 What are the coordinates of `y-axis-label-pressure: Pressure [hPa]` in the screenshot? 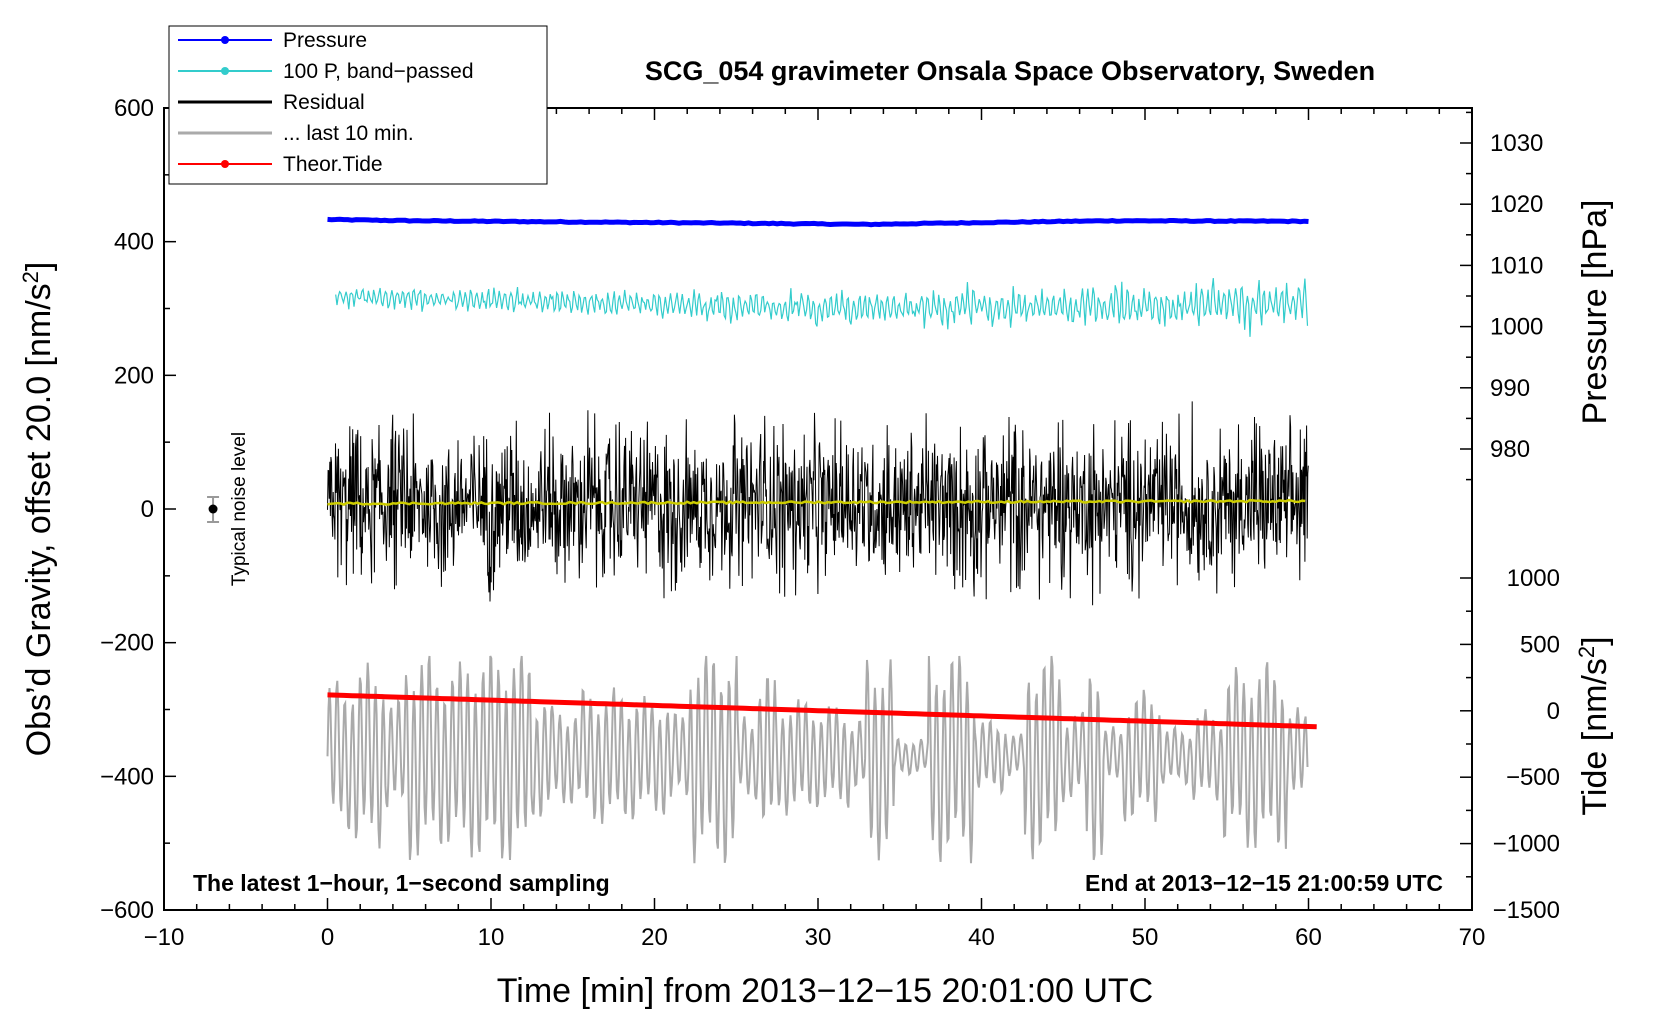 It's located at (1595, 312).